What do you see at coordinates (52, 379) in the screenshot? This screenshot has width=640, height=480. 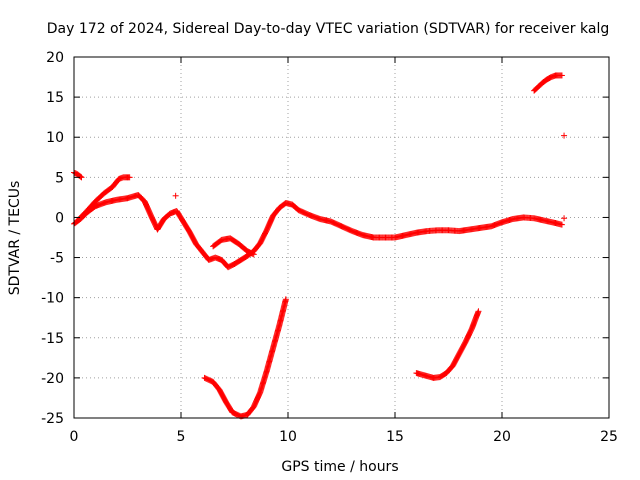 I see `y-tick-label: -20` at bounding box center [52, 379].